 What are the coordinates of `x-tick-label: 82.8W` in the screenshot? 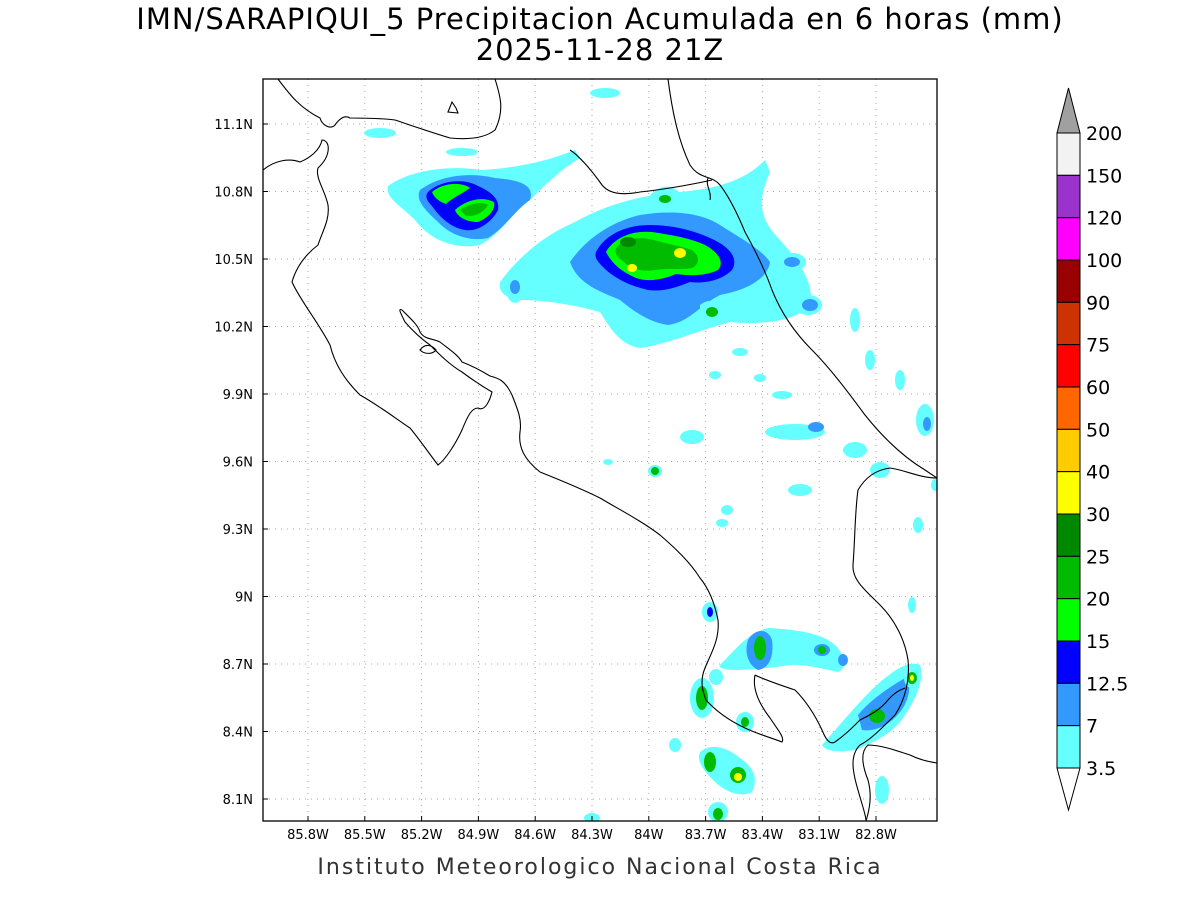 It's located at (876, 835).